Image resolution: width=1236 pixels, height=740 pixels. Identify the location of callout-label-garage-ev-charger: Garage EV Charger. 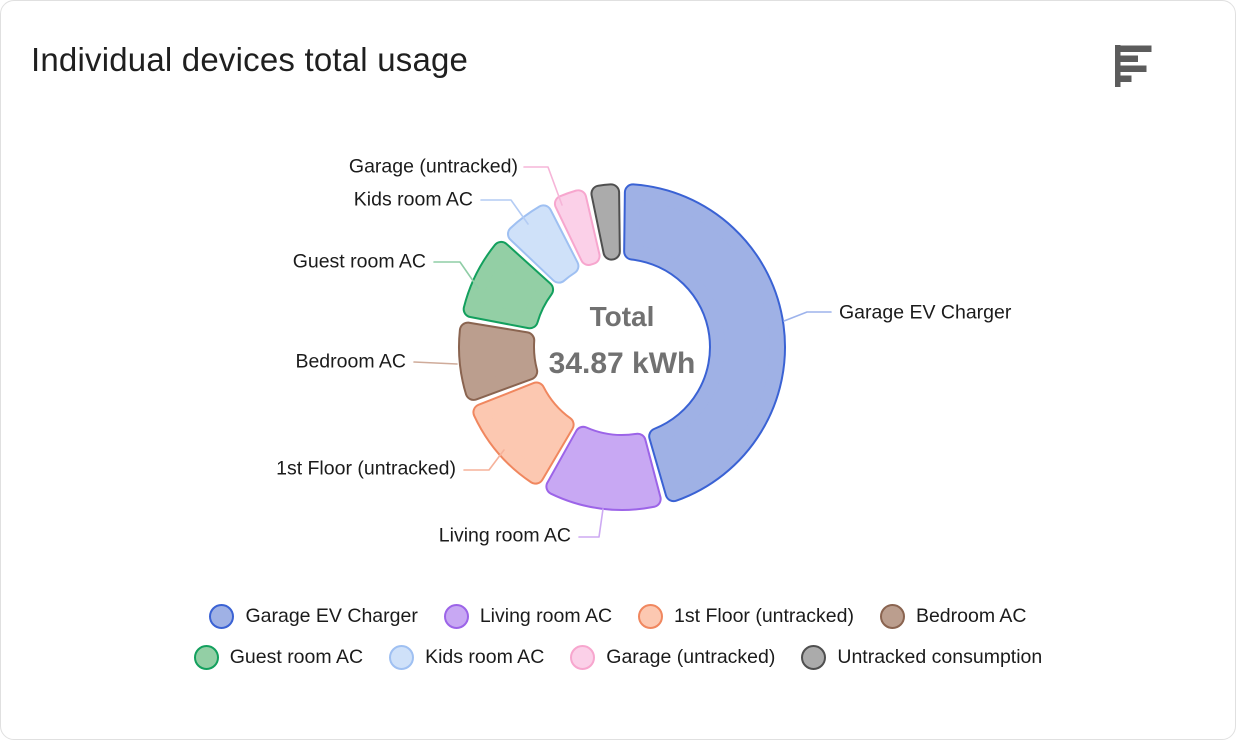
(925, 312).